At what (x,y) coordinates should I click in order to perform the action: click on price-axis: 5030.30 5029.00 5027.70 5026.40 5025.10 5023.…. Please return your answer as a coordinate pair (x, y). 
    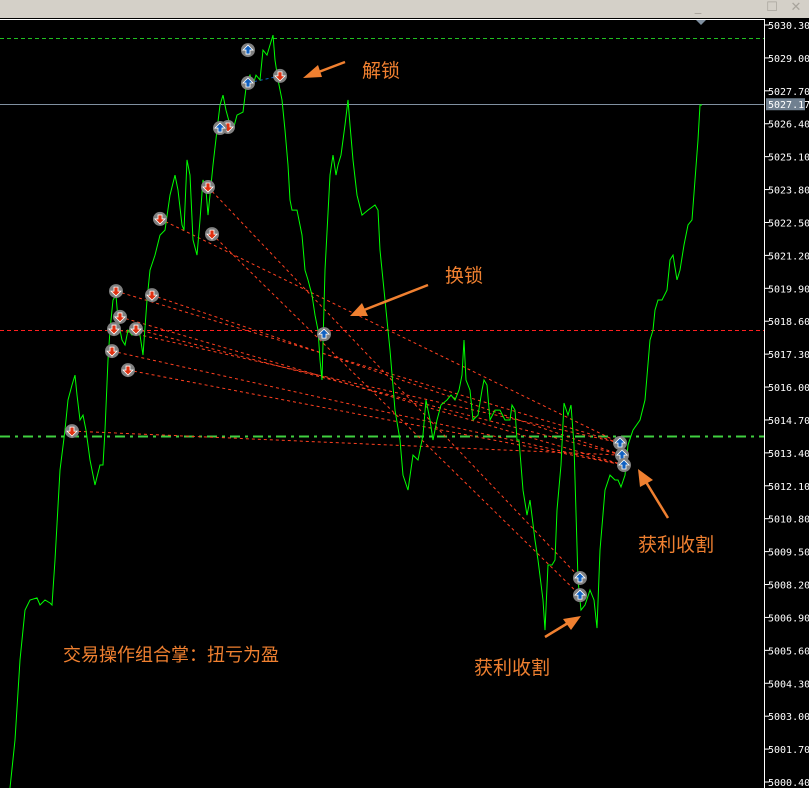
    Looking at the image, I should click on (787, 404).